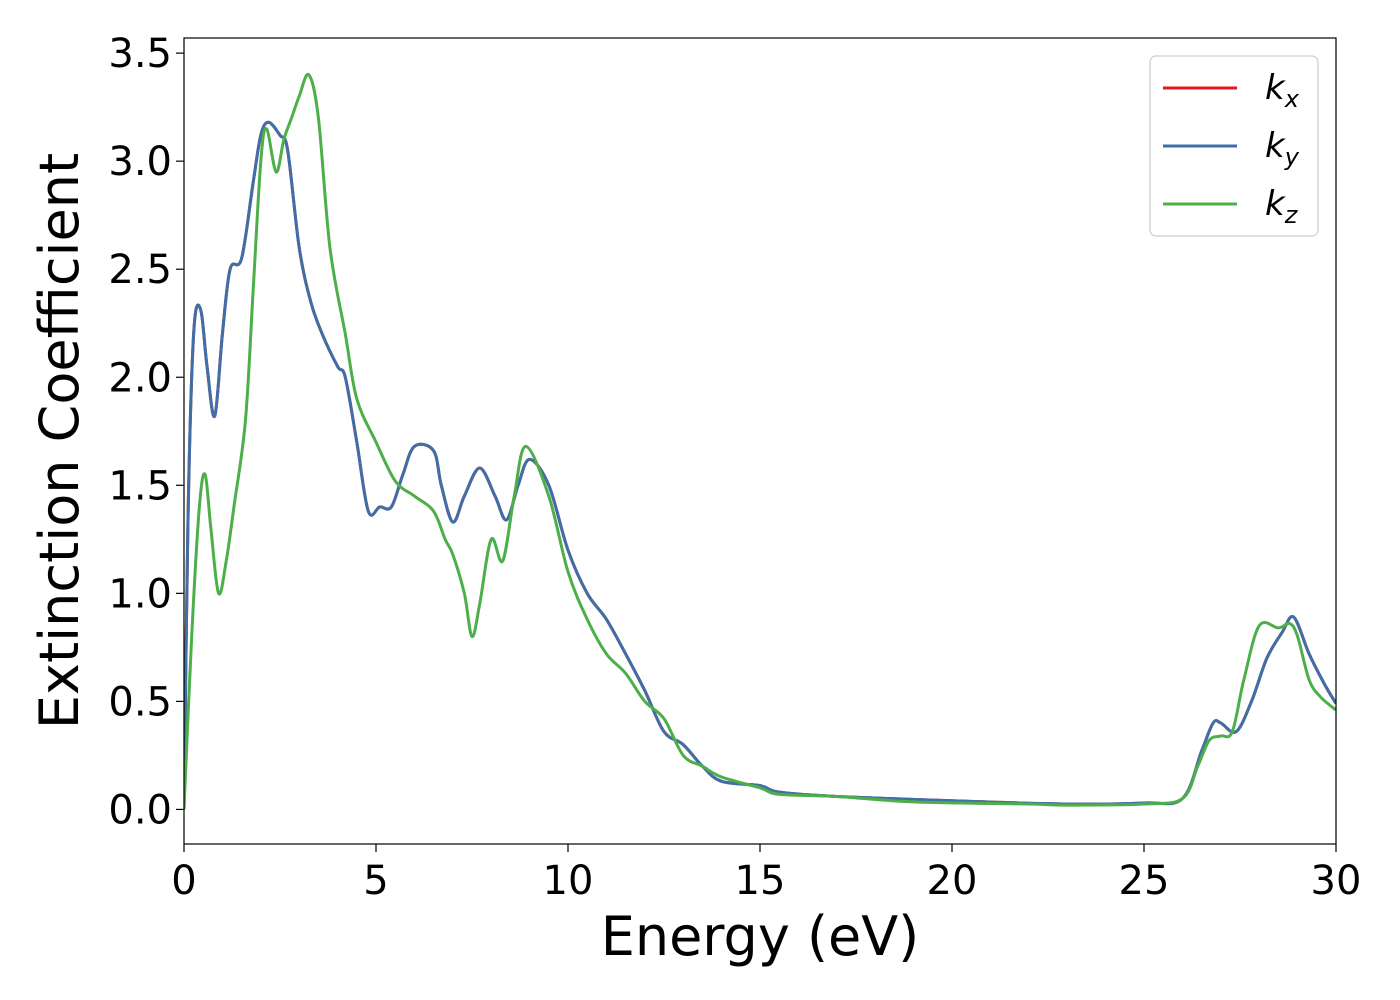  What do you see at coordinates (59, 441) in the screenshot?
I see `y-axis-label: Extinction Coefficient` at bounding box center [59, 441].